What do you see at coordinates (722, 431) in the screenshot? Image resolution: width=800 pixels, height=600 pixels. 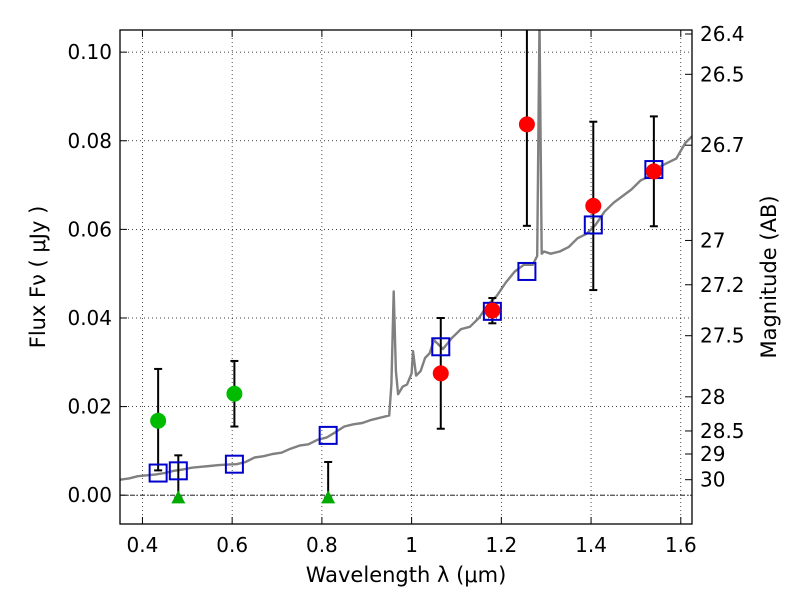 I see `mag-tick-label: 28.5` at bounding box center [722, 431].